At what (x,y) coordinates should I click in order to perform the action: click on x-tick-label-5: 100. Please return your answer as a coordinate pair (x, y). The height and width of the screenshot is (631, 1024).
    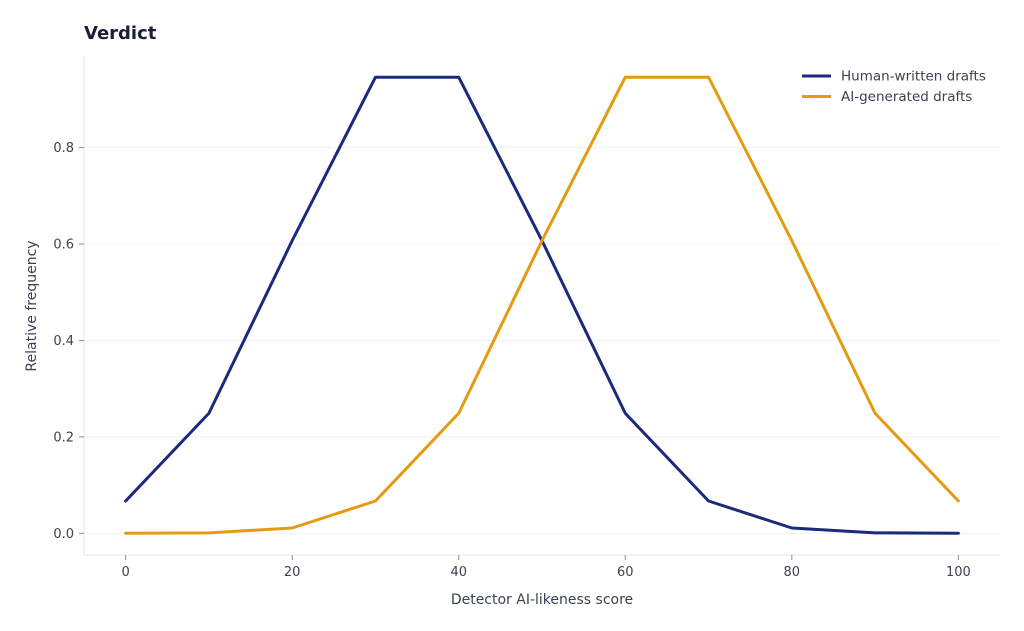
    Looking at the image, I should click on (958, 572).